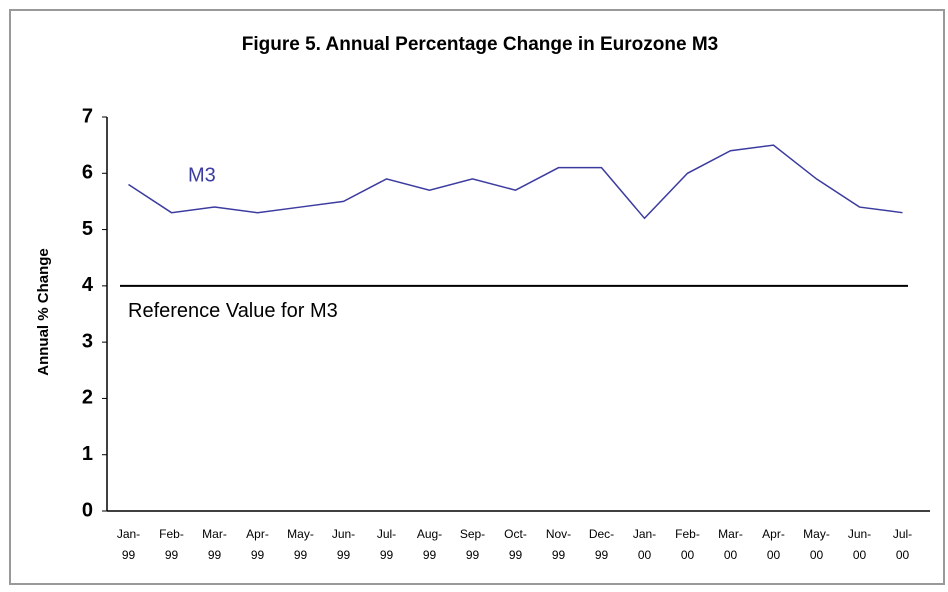 The image size is (948, 592). I want to click on x-tick-label: Jul-00, so click(902, 544).